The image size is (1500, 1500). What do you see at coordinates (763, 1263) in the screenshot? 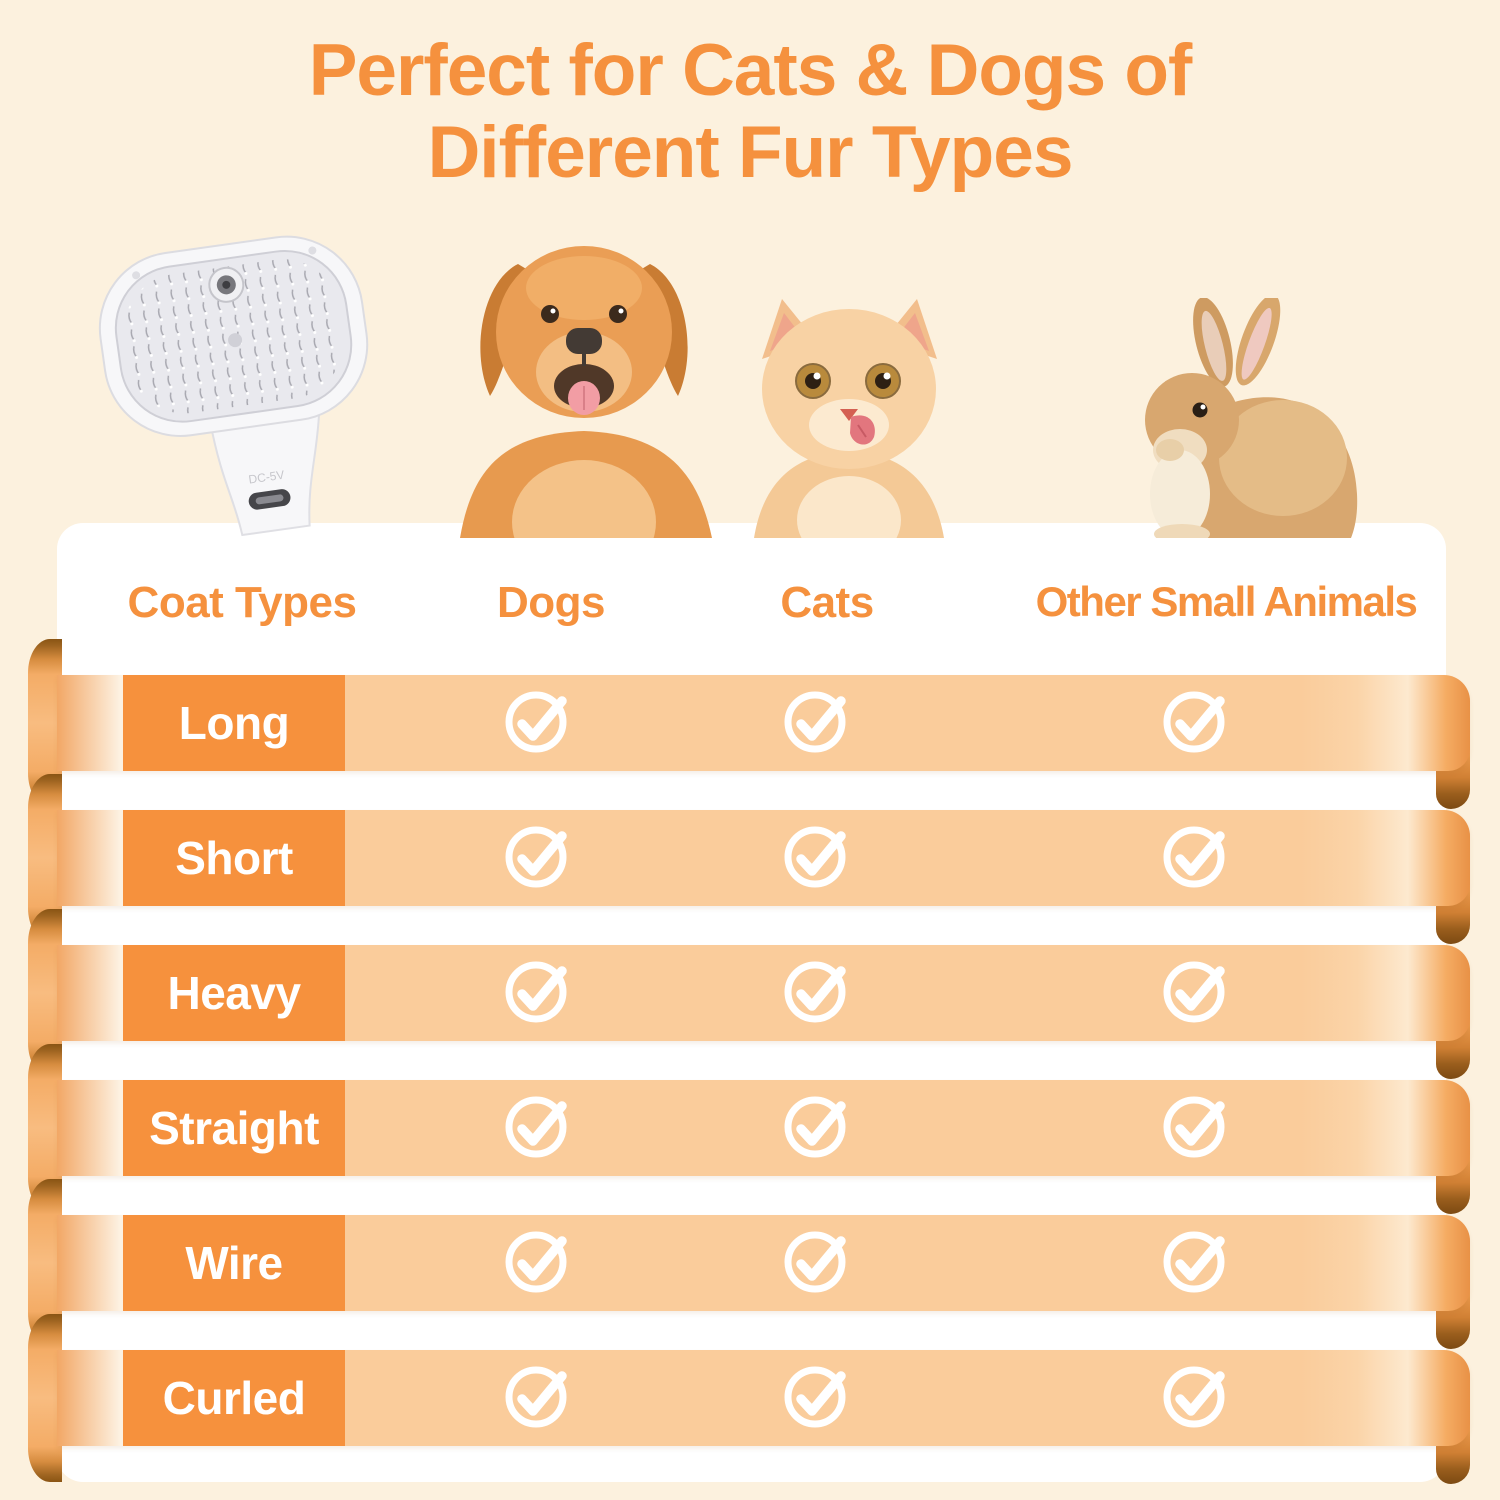
I see `ribbon-row-wire: Wire` at bounding box center [763, 1263].